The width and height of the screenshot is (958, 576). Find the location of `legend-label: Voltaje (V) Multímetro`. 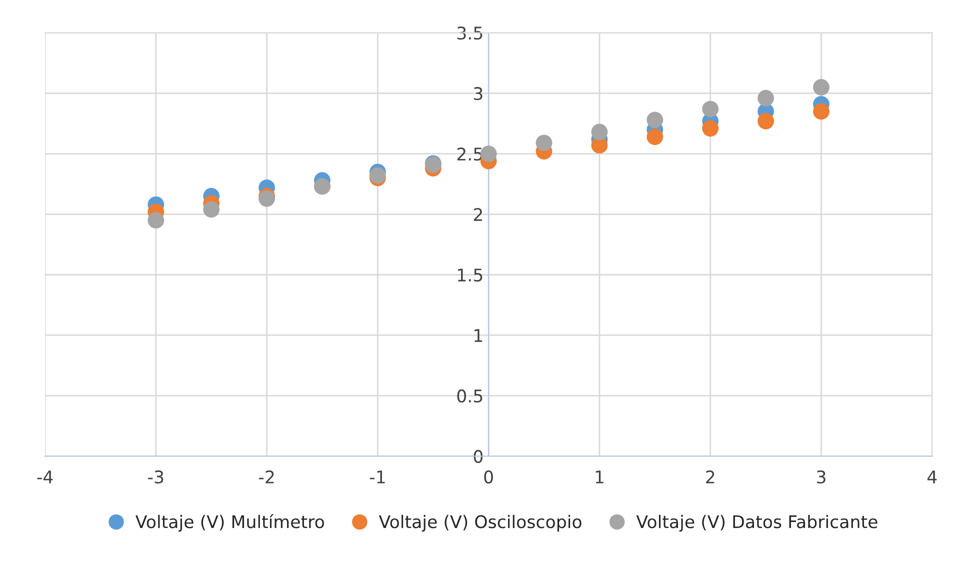

legend-label: Voltaje (V) Multímetro is located at coordinates (229, 523).